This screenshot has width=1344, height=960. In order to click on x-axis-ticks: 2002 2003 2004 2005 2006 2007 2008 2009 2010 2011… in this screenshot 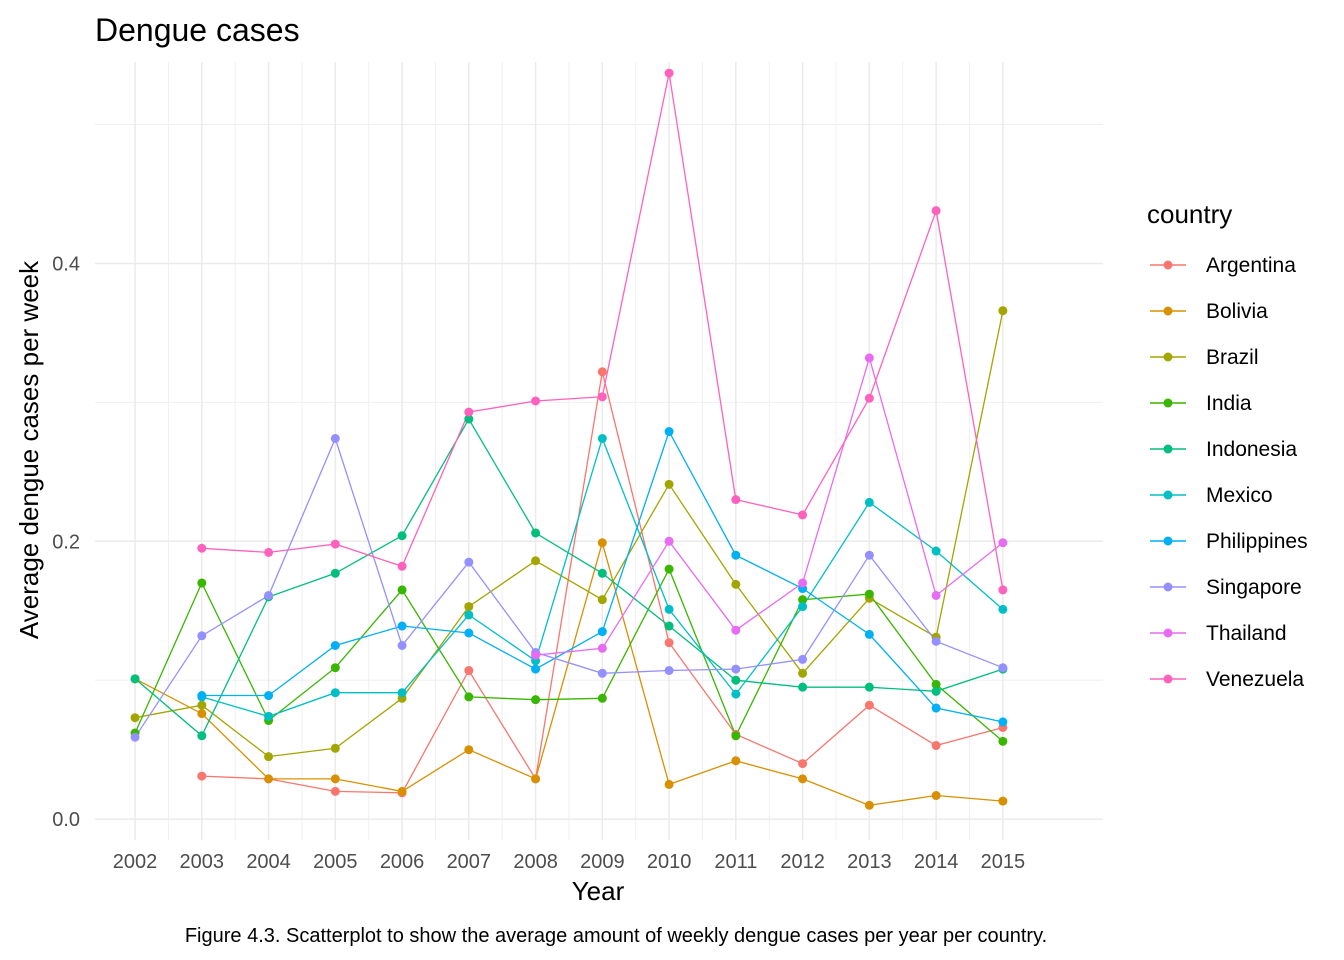, I will do `click(569, 862)`.